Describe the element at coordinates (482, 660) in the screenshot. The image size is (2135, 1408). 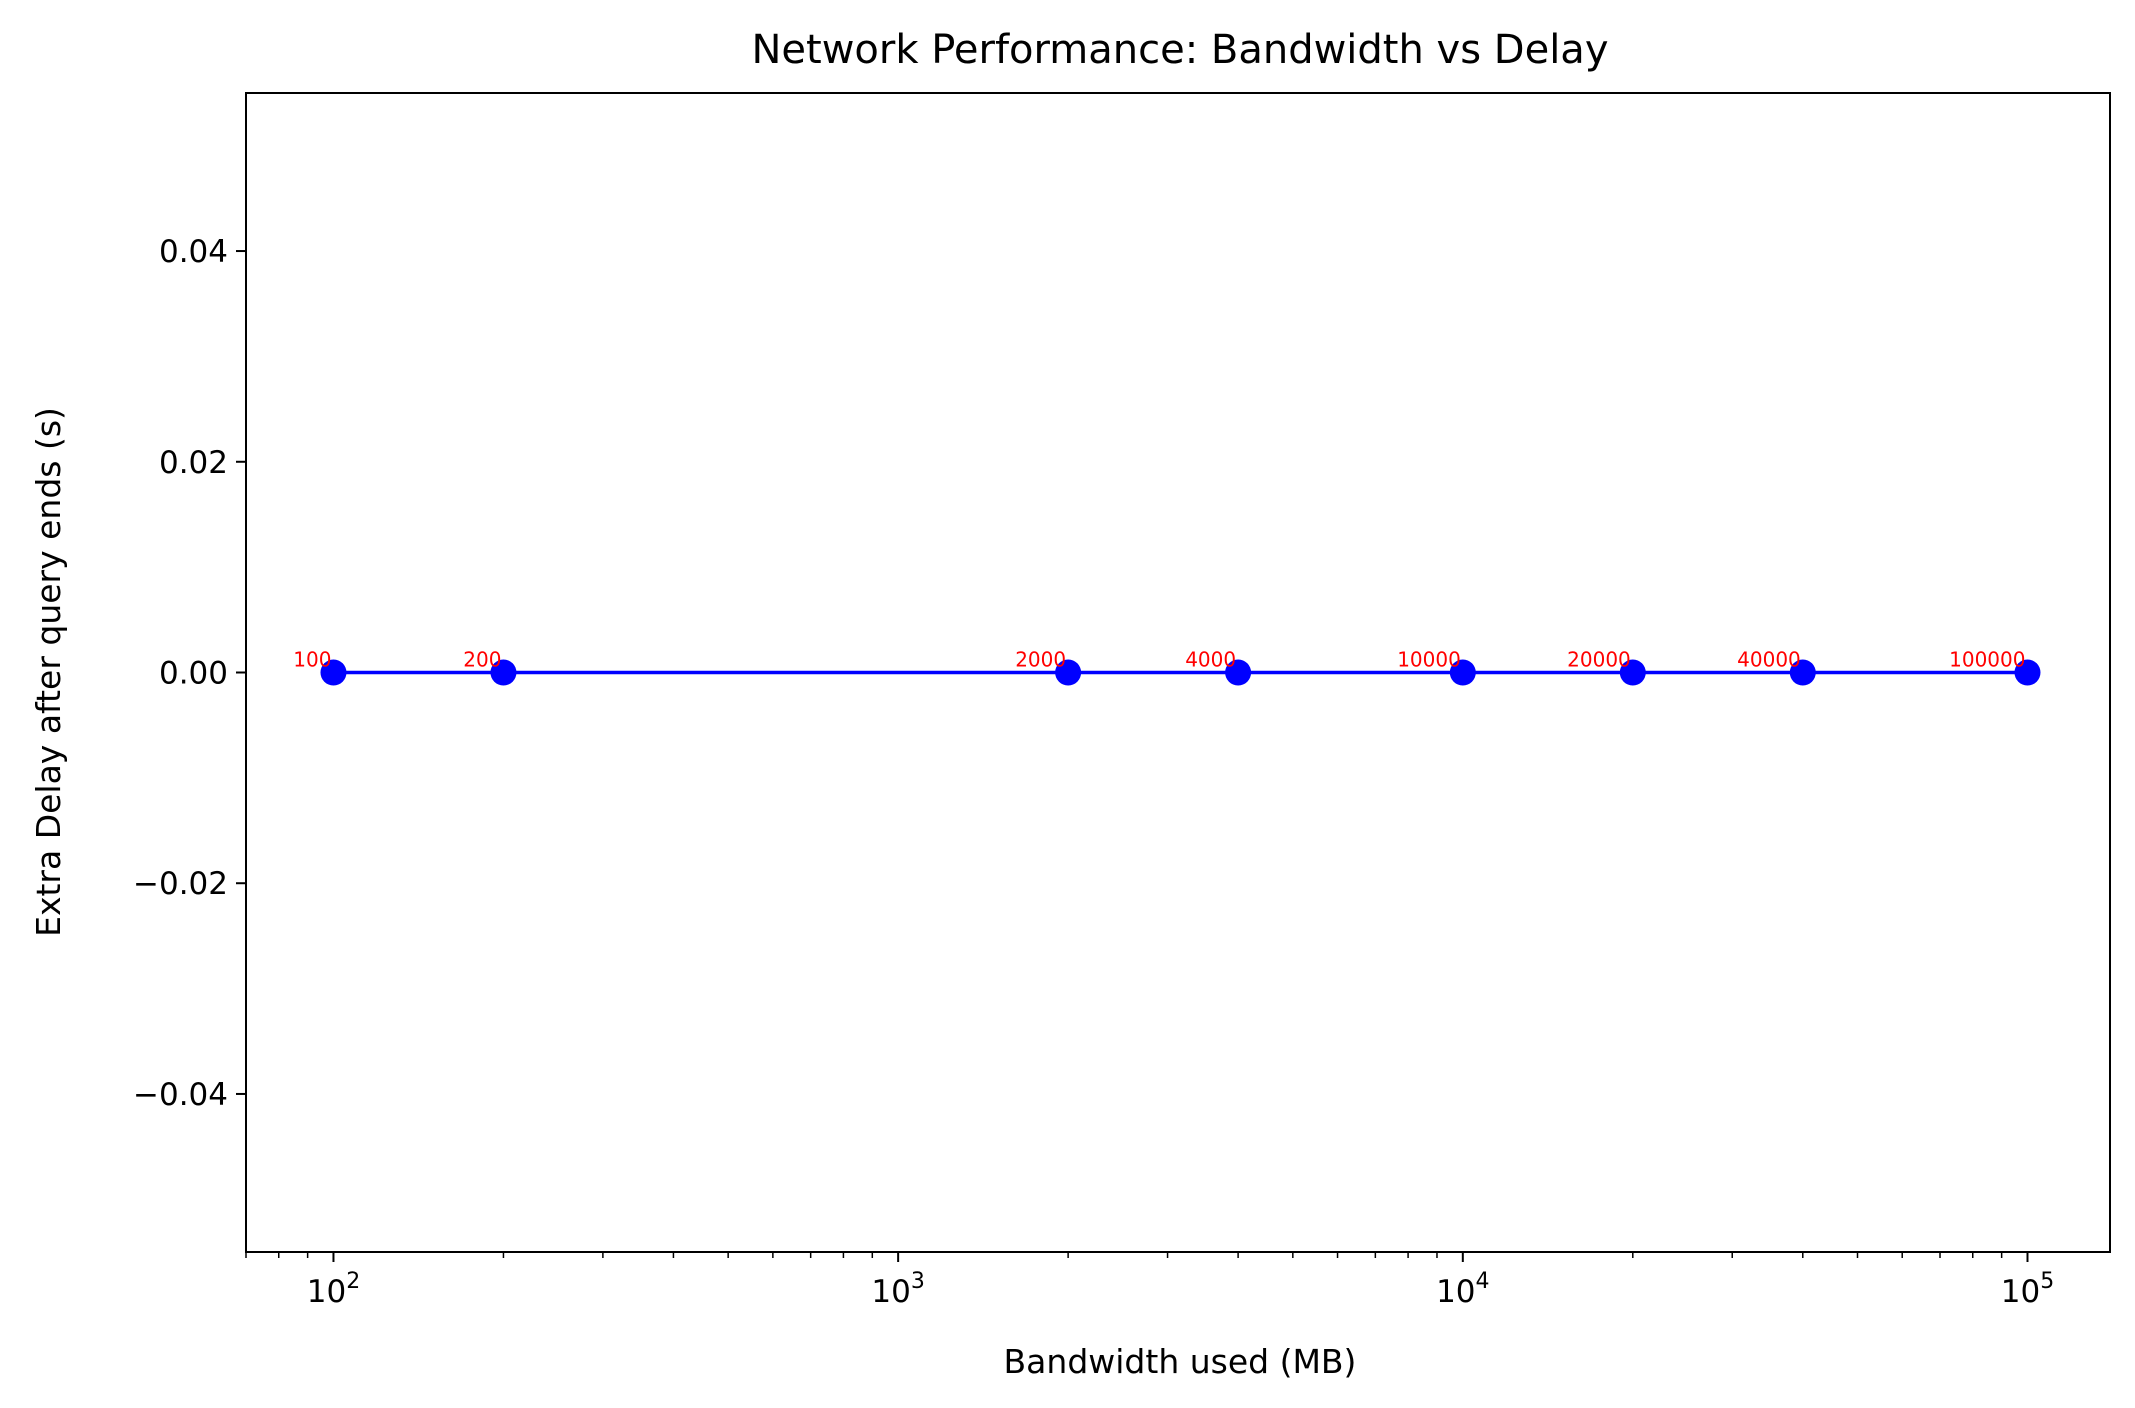
I see `data-point-label: 200` at that location.